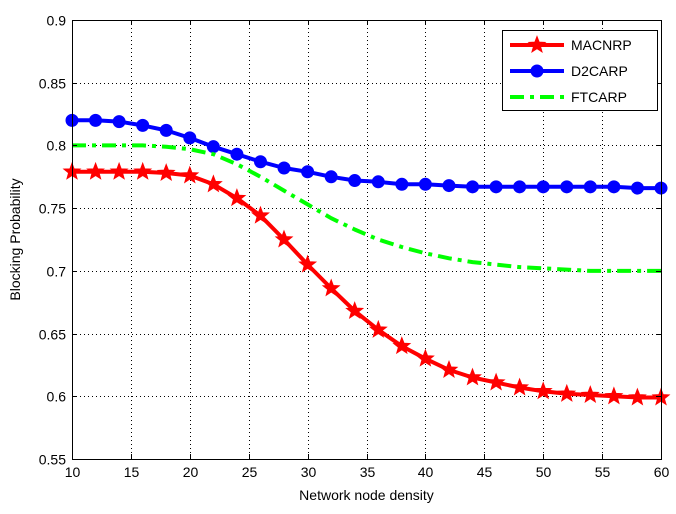 This screenshot has width=676, height=514. What do you see at coordinates (52, 84) in the screenshot?
I see `y-tick-label: 0.85` at bounding box center [52, 84].